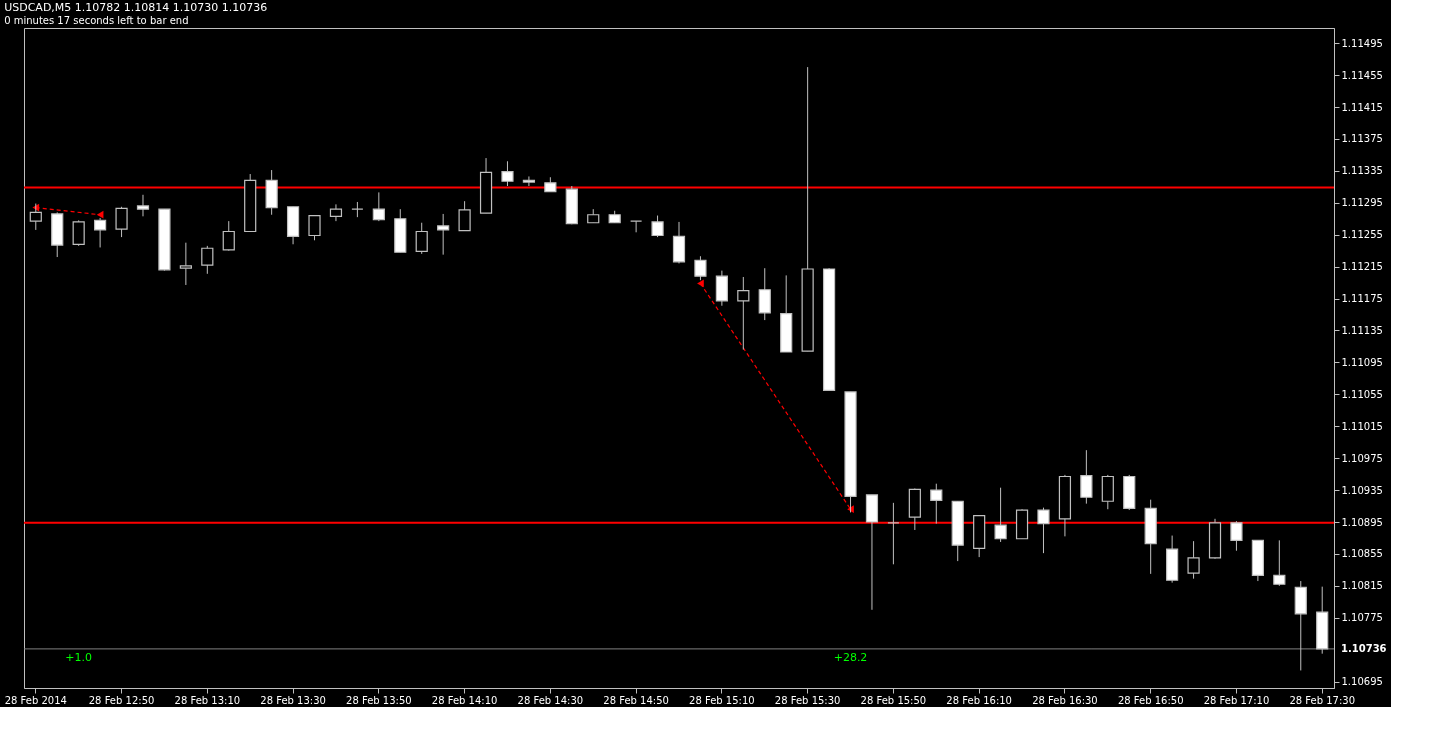 This screenshot has width=1436, height=746. Describe the element at coordinates (1362, 171) in the screenshot. I see `y-tick-label: 1.11335` at that location.